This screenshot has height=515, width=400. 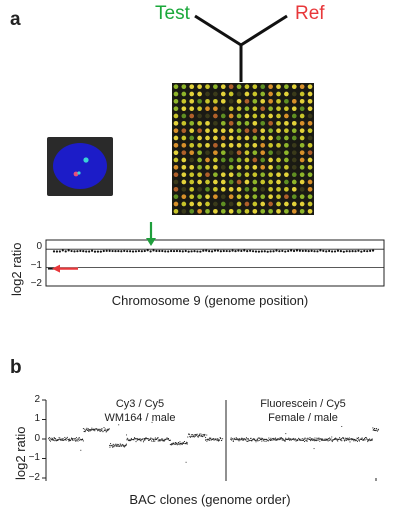 What do you see at coordinates (241, 48) in the screenshot?
I see `hybridization-tree` at bounding box center [241, 48].